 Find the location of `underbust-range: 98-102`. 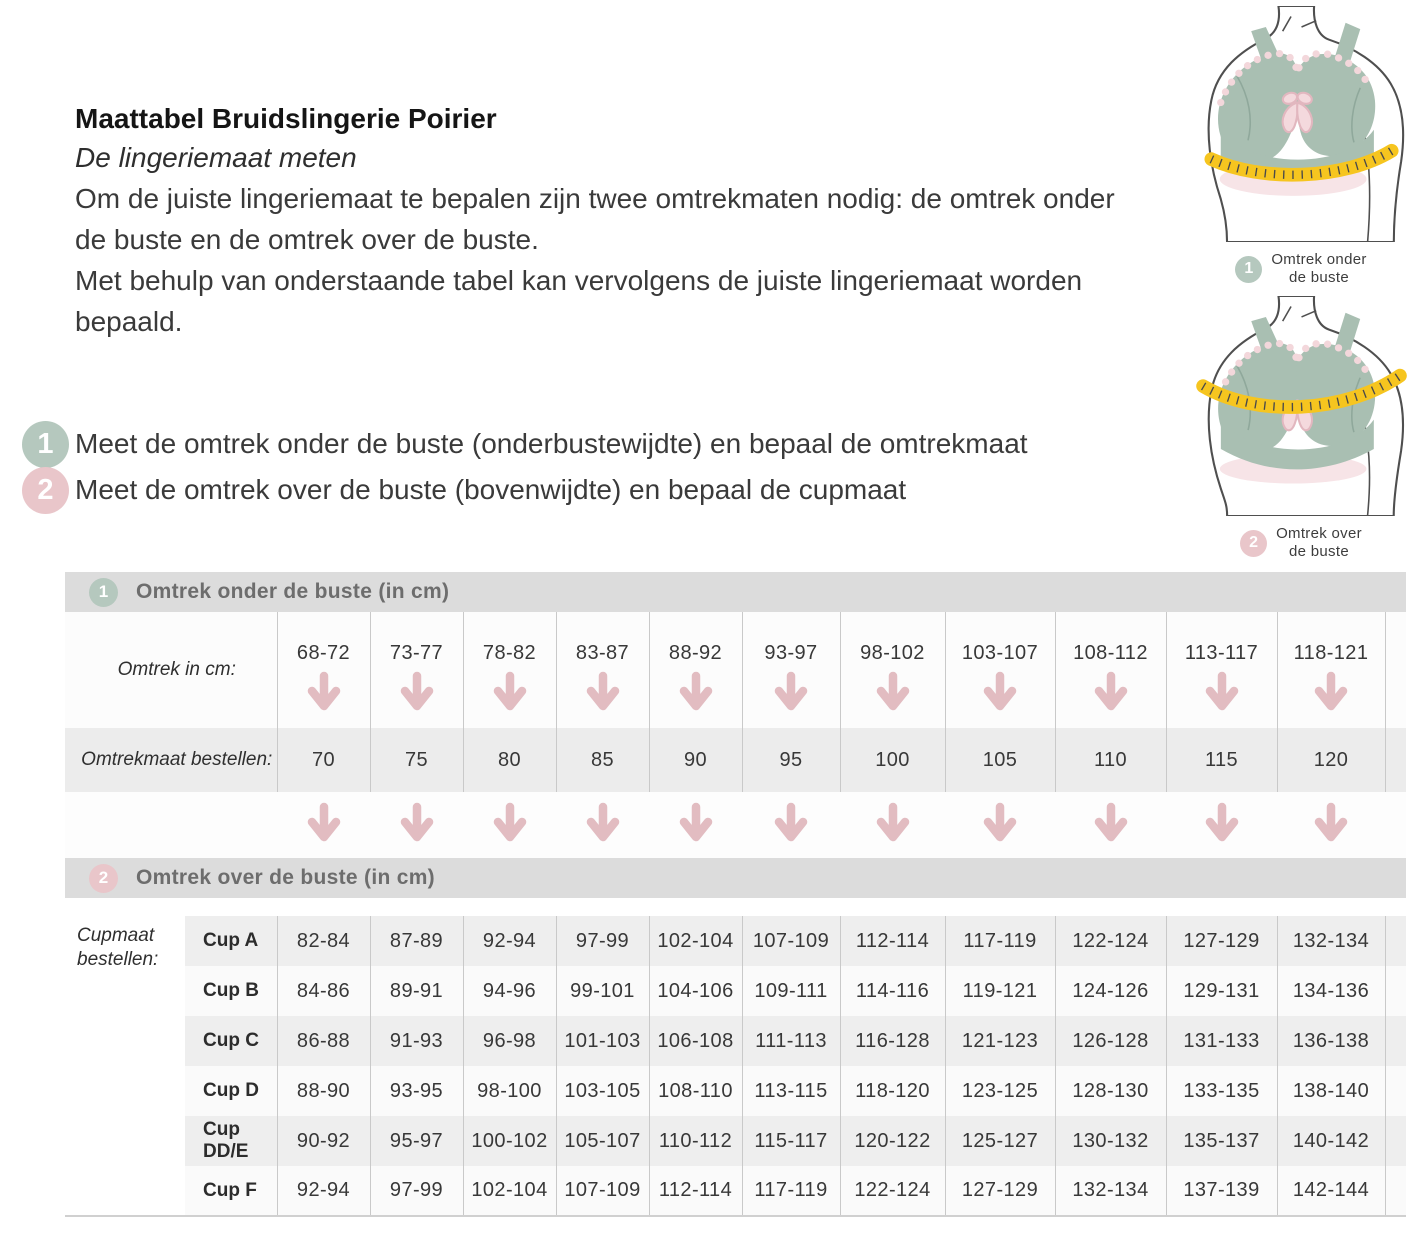

underbust-range: 98-102 is located at coordinates (892, 653).